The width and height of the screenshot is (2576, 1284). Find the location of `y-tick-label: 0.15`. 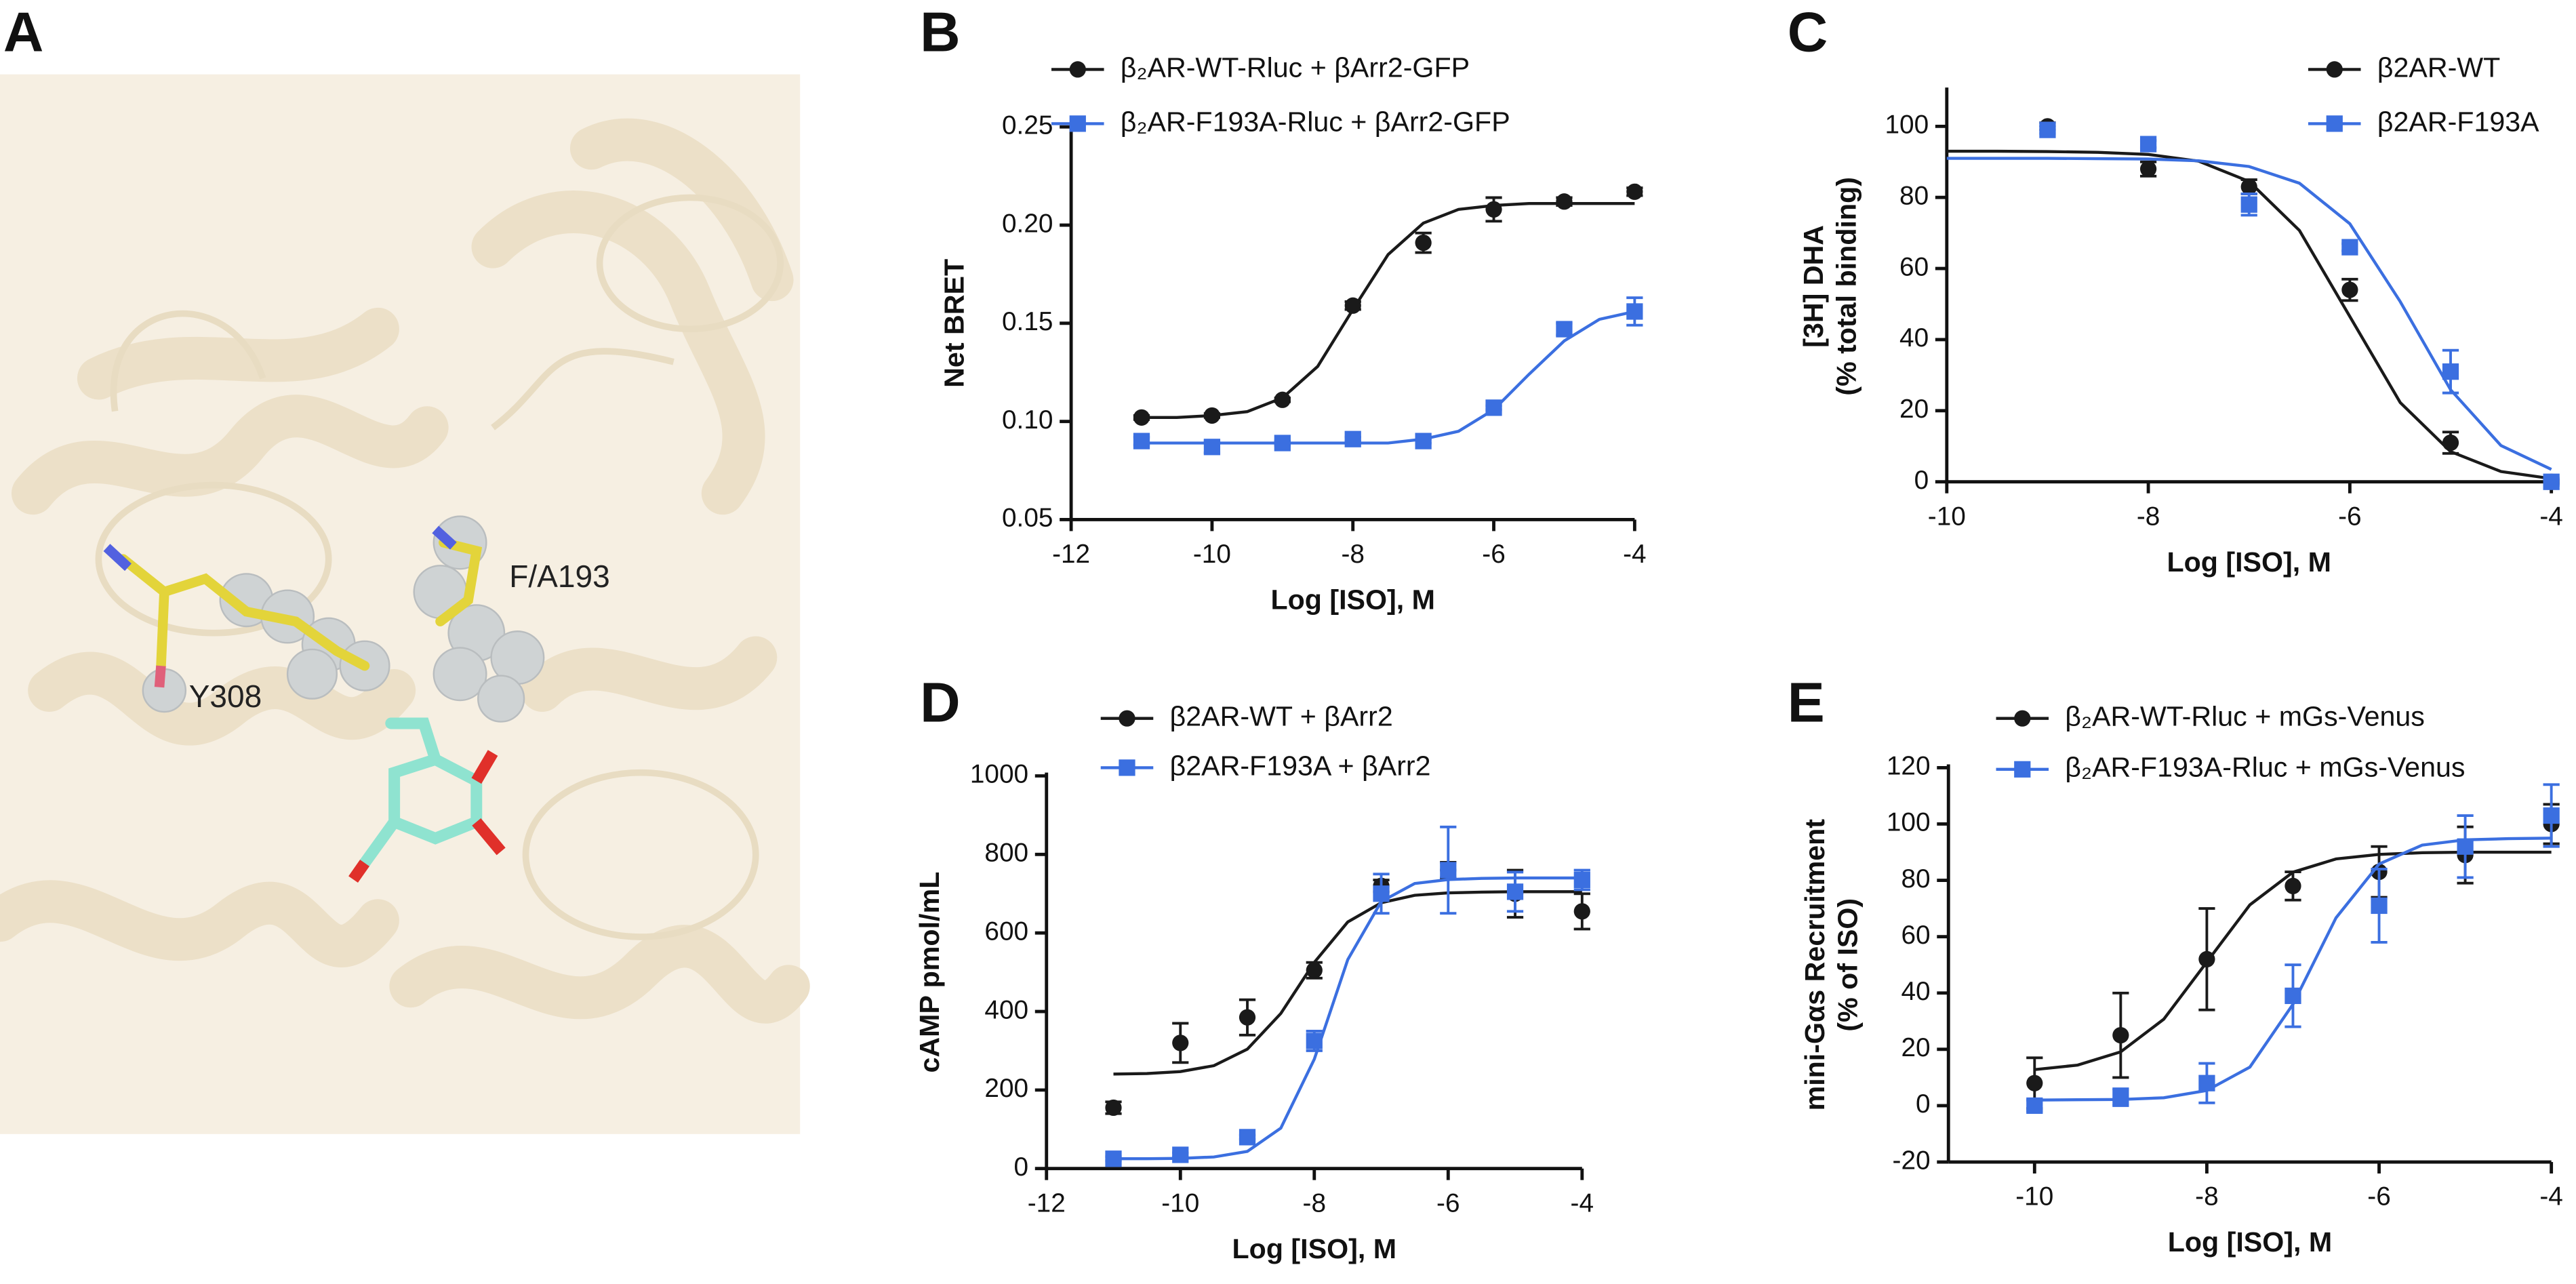

y-tick-label: 0.15 is located at coordinates (1027, 321).